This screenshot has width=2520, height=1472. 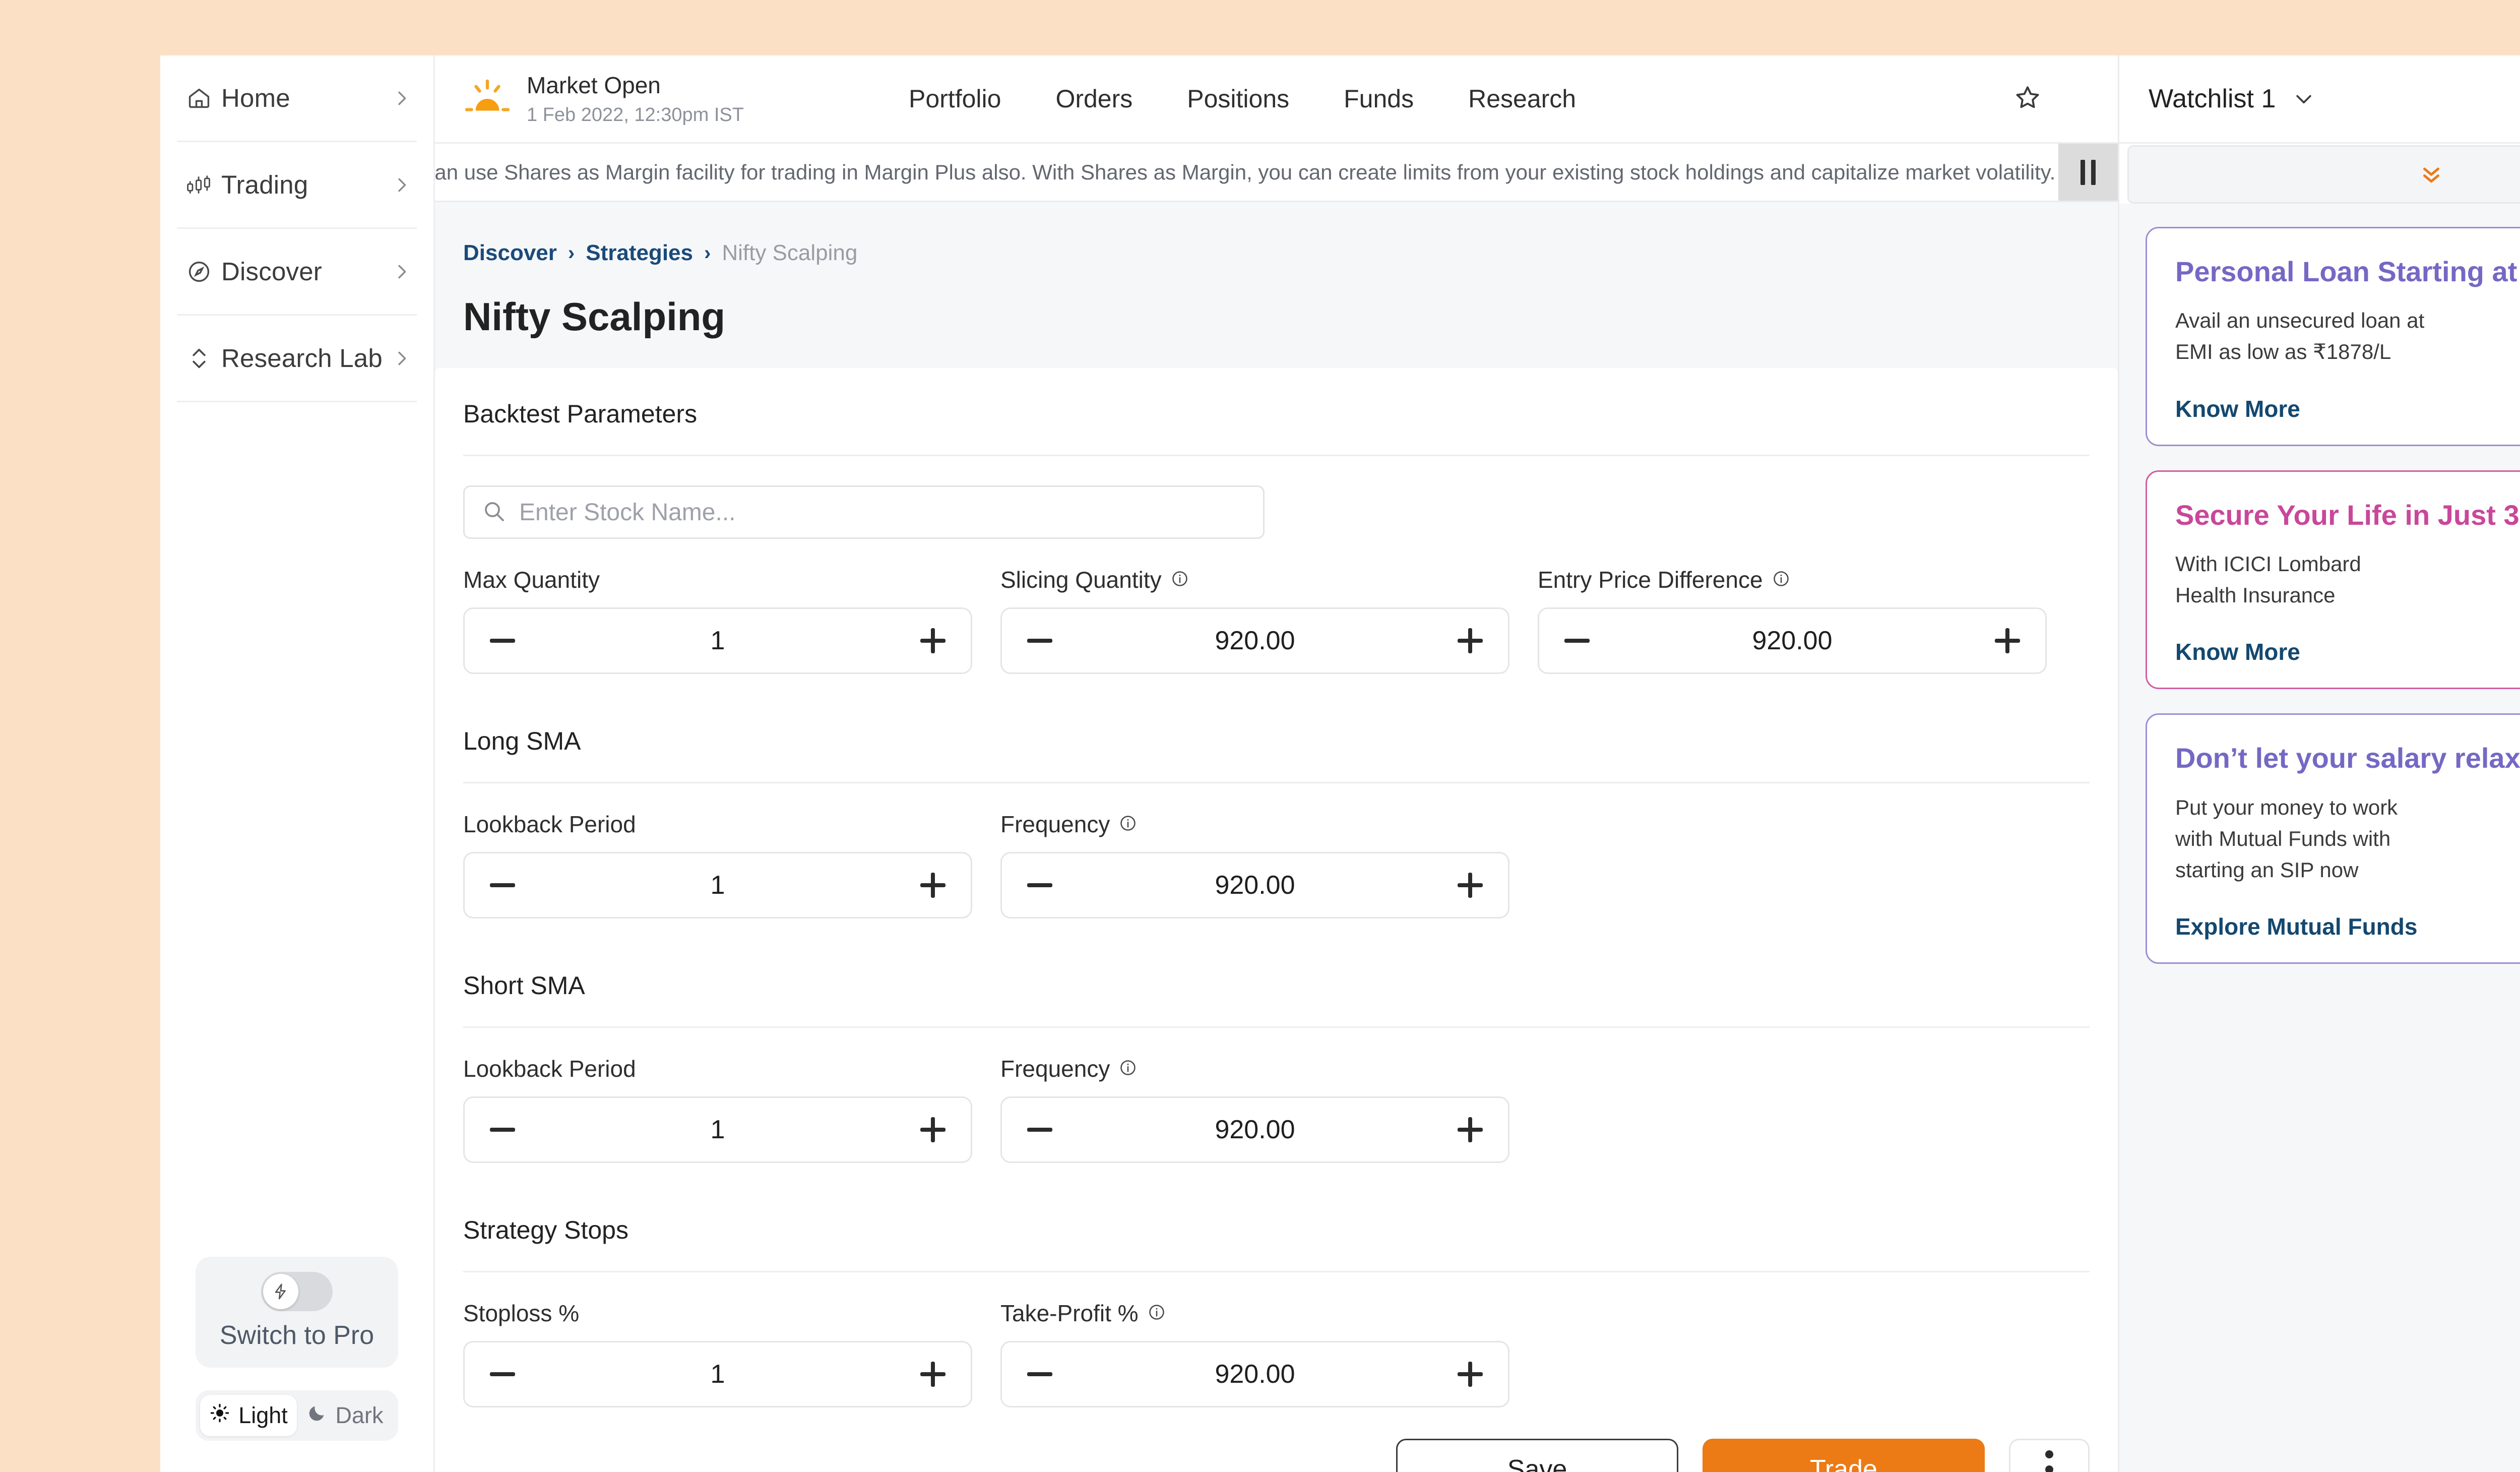 I want to click on switch-to-pro-label: Switch to Pro, so click(x=296, y=1336).